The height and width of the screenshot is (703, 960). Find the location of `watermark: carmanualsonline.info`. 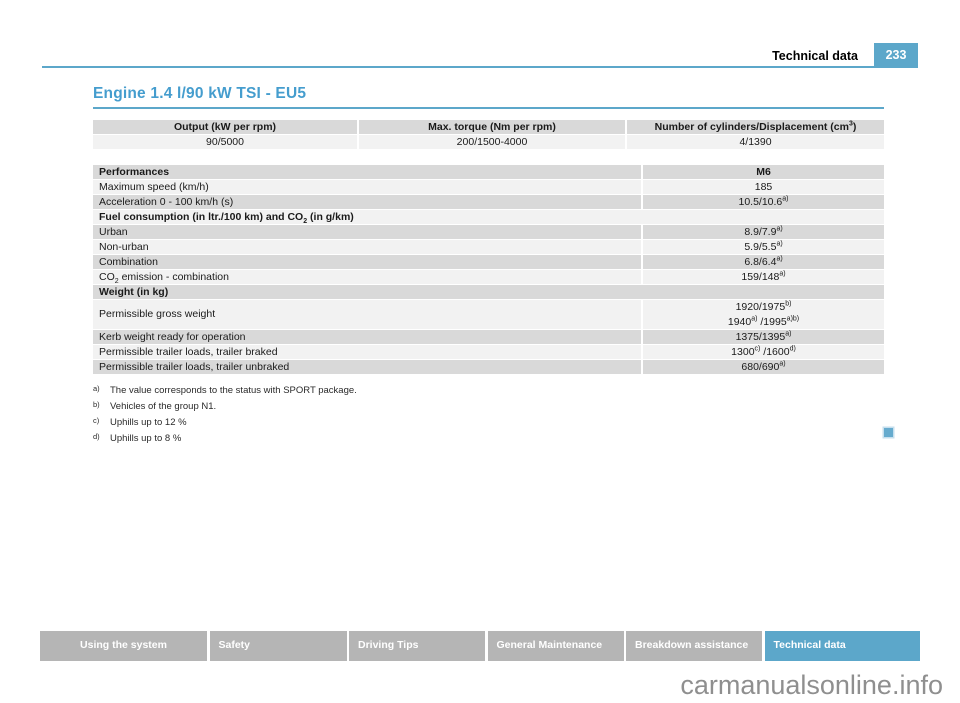

watermark: carmanualsonline.info is located at coordinates (811, 685).